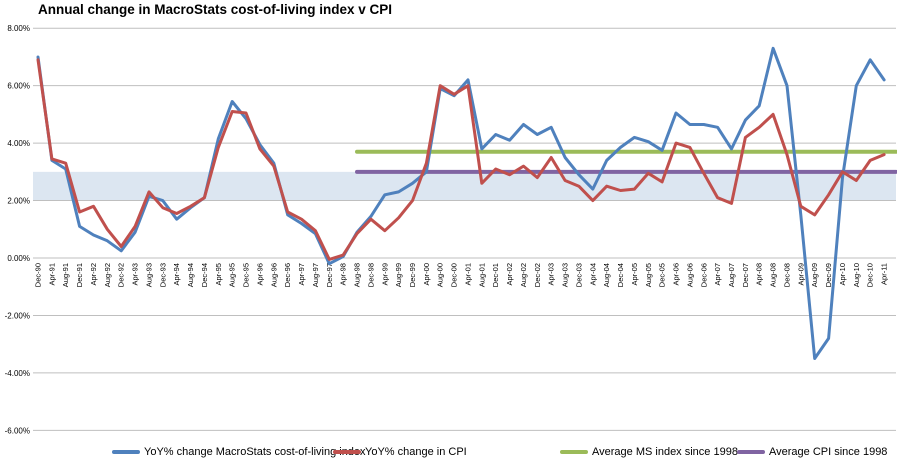 This screenshot has width=897, height=469. I want to click on y-axis-tick-label: 4.00%, so click(18, 143).